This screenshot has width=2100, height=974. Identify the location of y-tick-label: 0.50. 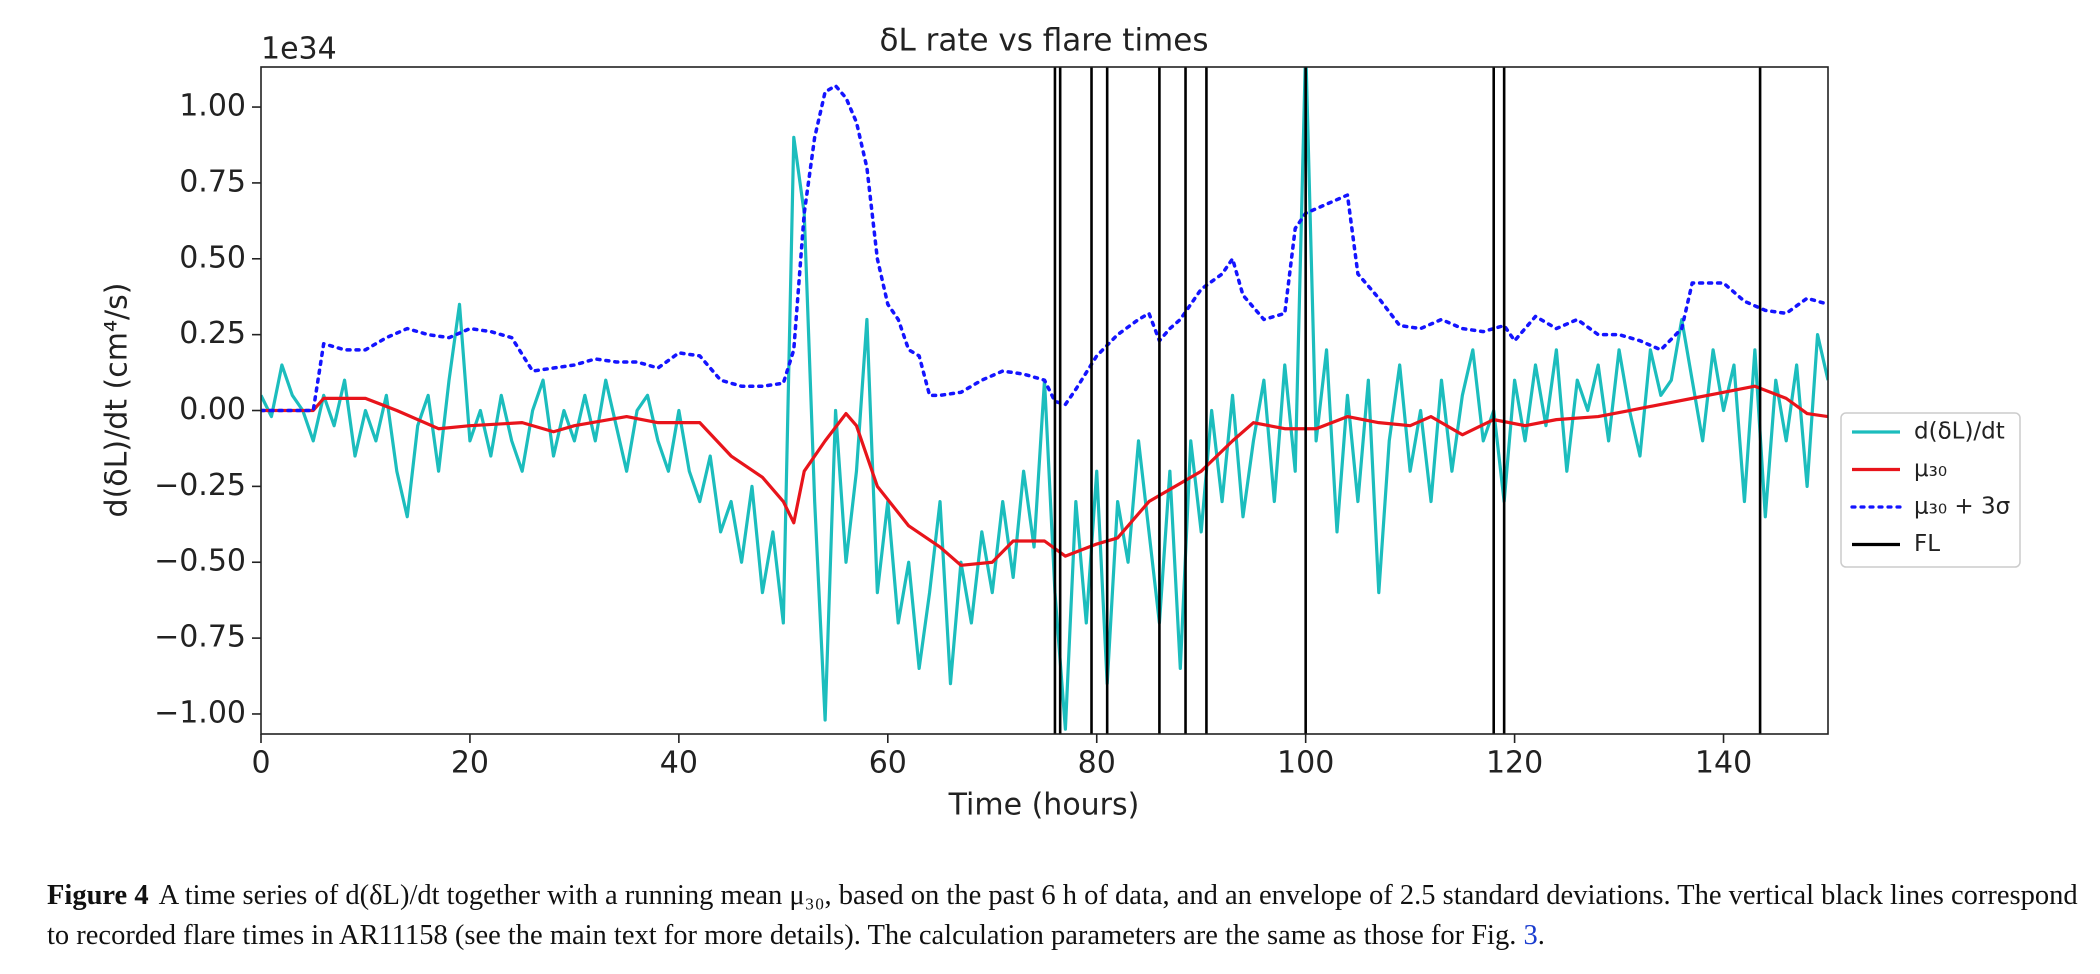
(212, 257).